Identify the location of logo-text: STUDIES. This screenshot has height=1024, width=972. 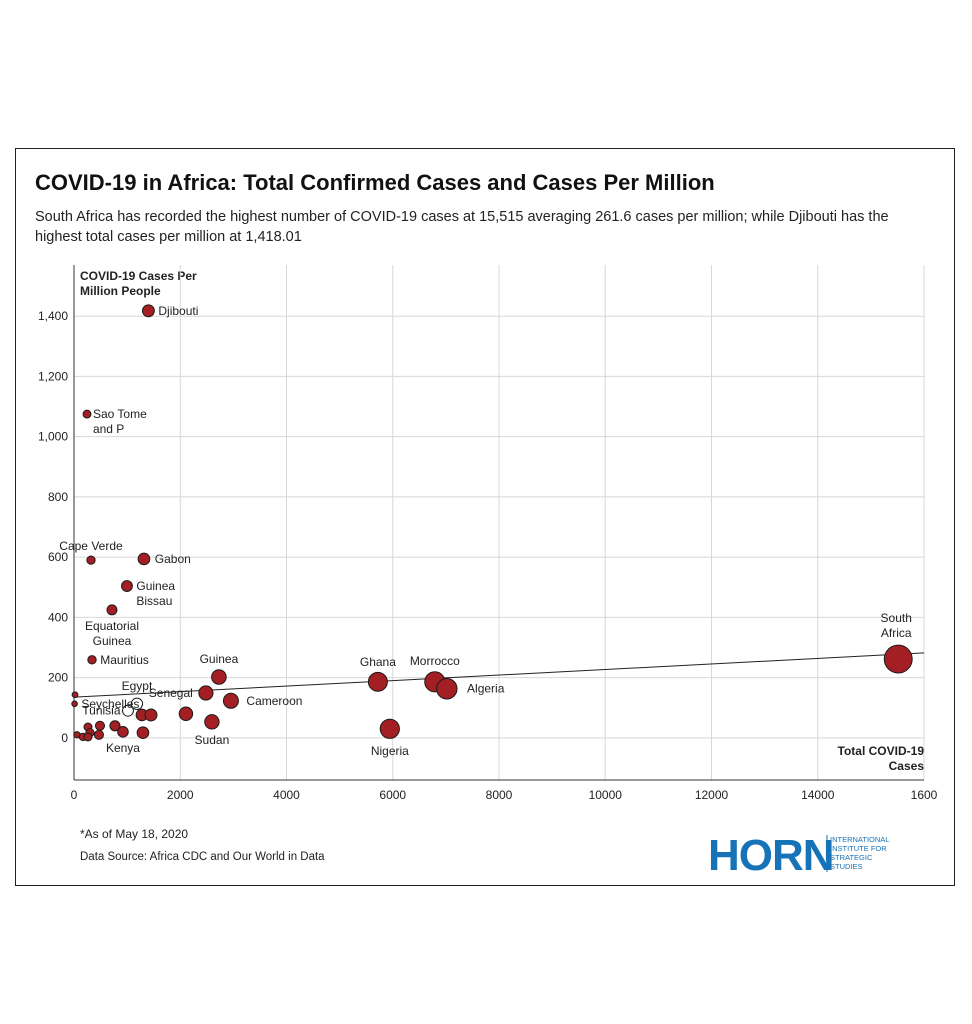
(846, 866).